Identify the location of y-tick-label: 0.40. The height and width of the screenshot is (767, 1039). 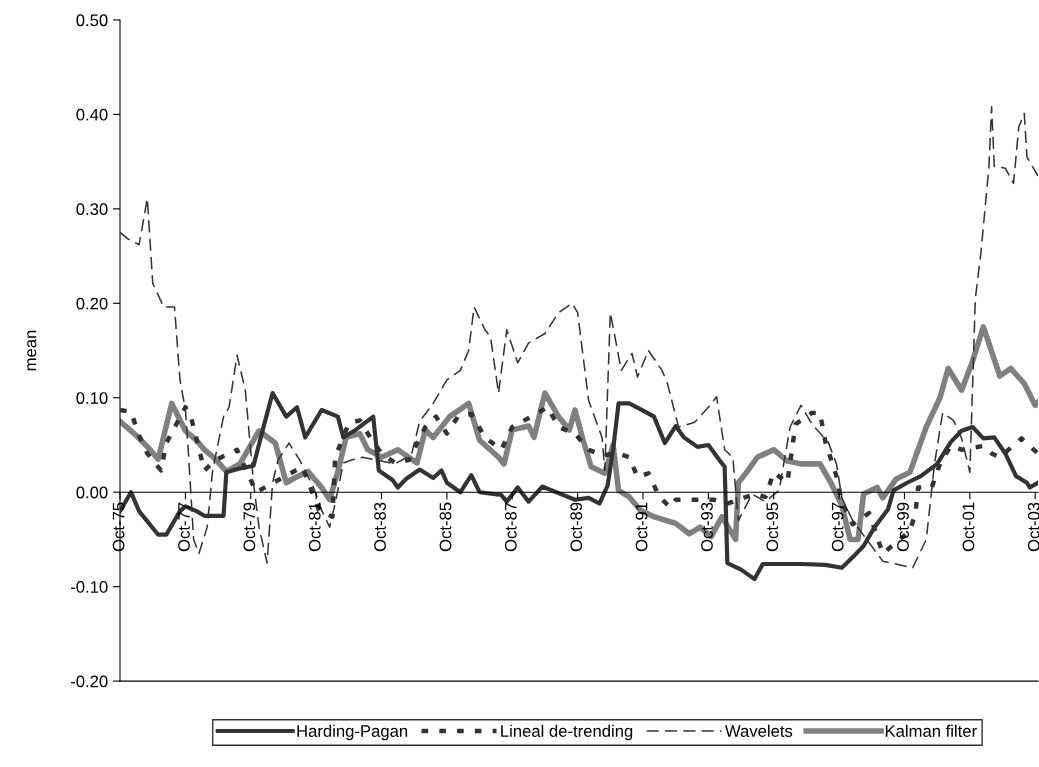
(92, 114).